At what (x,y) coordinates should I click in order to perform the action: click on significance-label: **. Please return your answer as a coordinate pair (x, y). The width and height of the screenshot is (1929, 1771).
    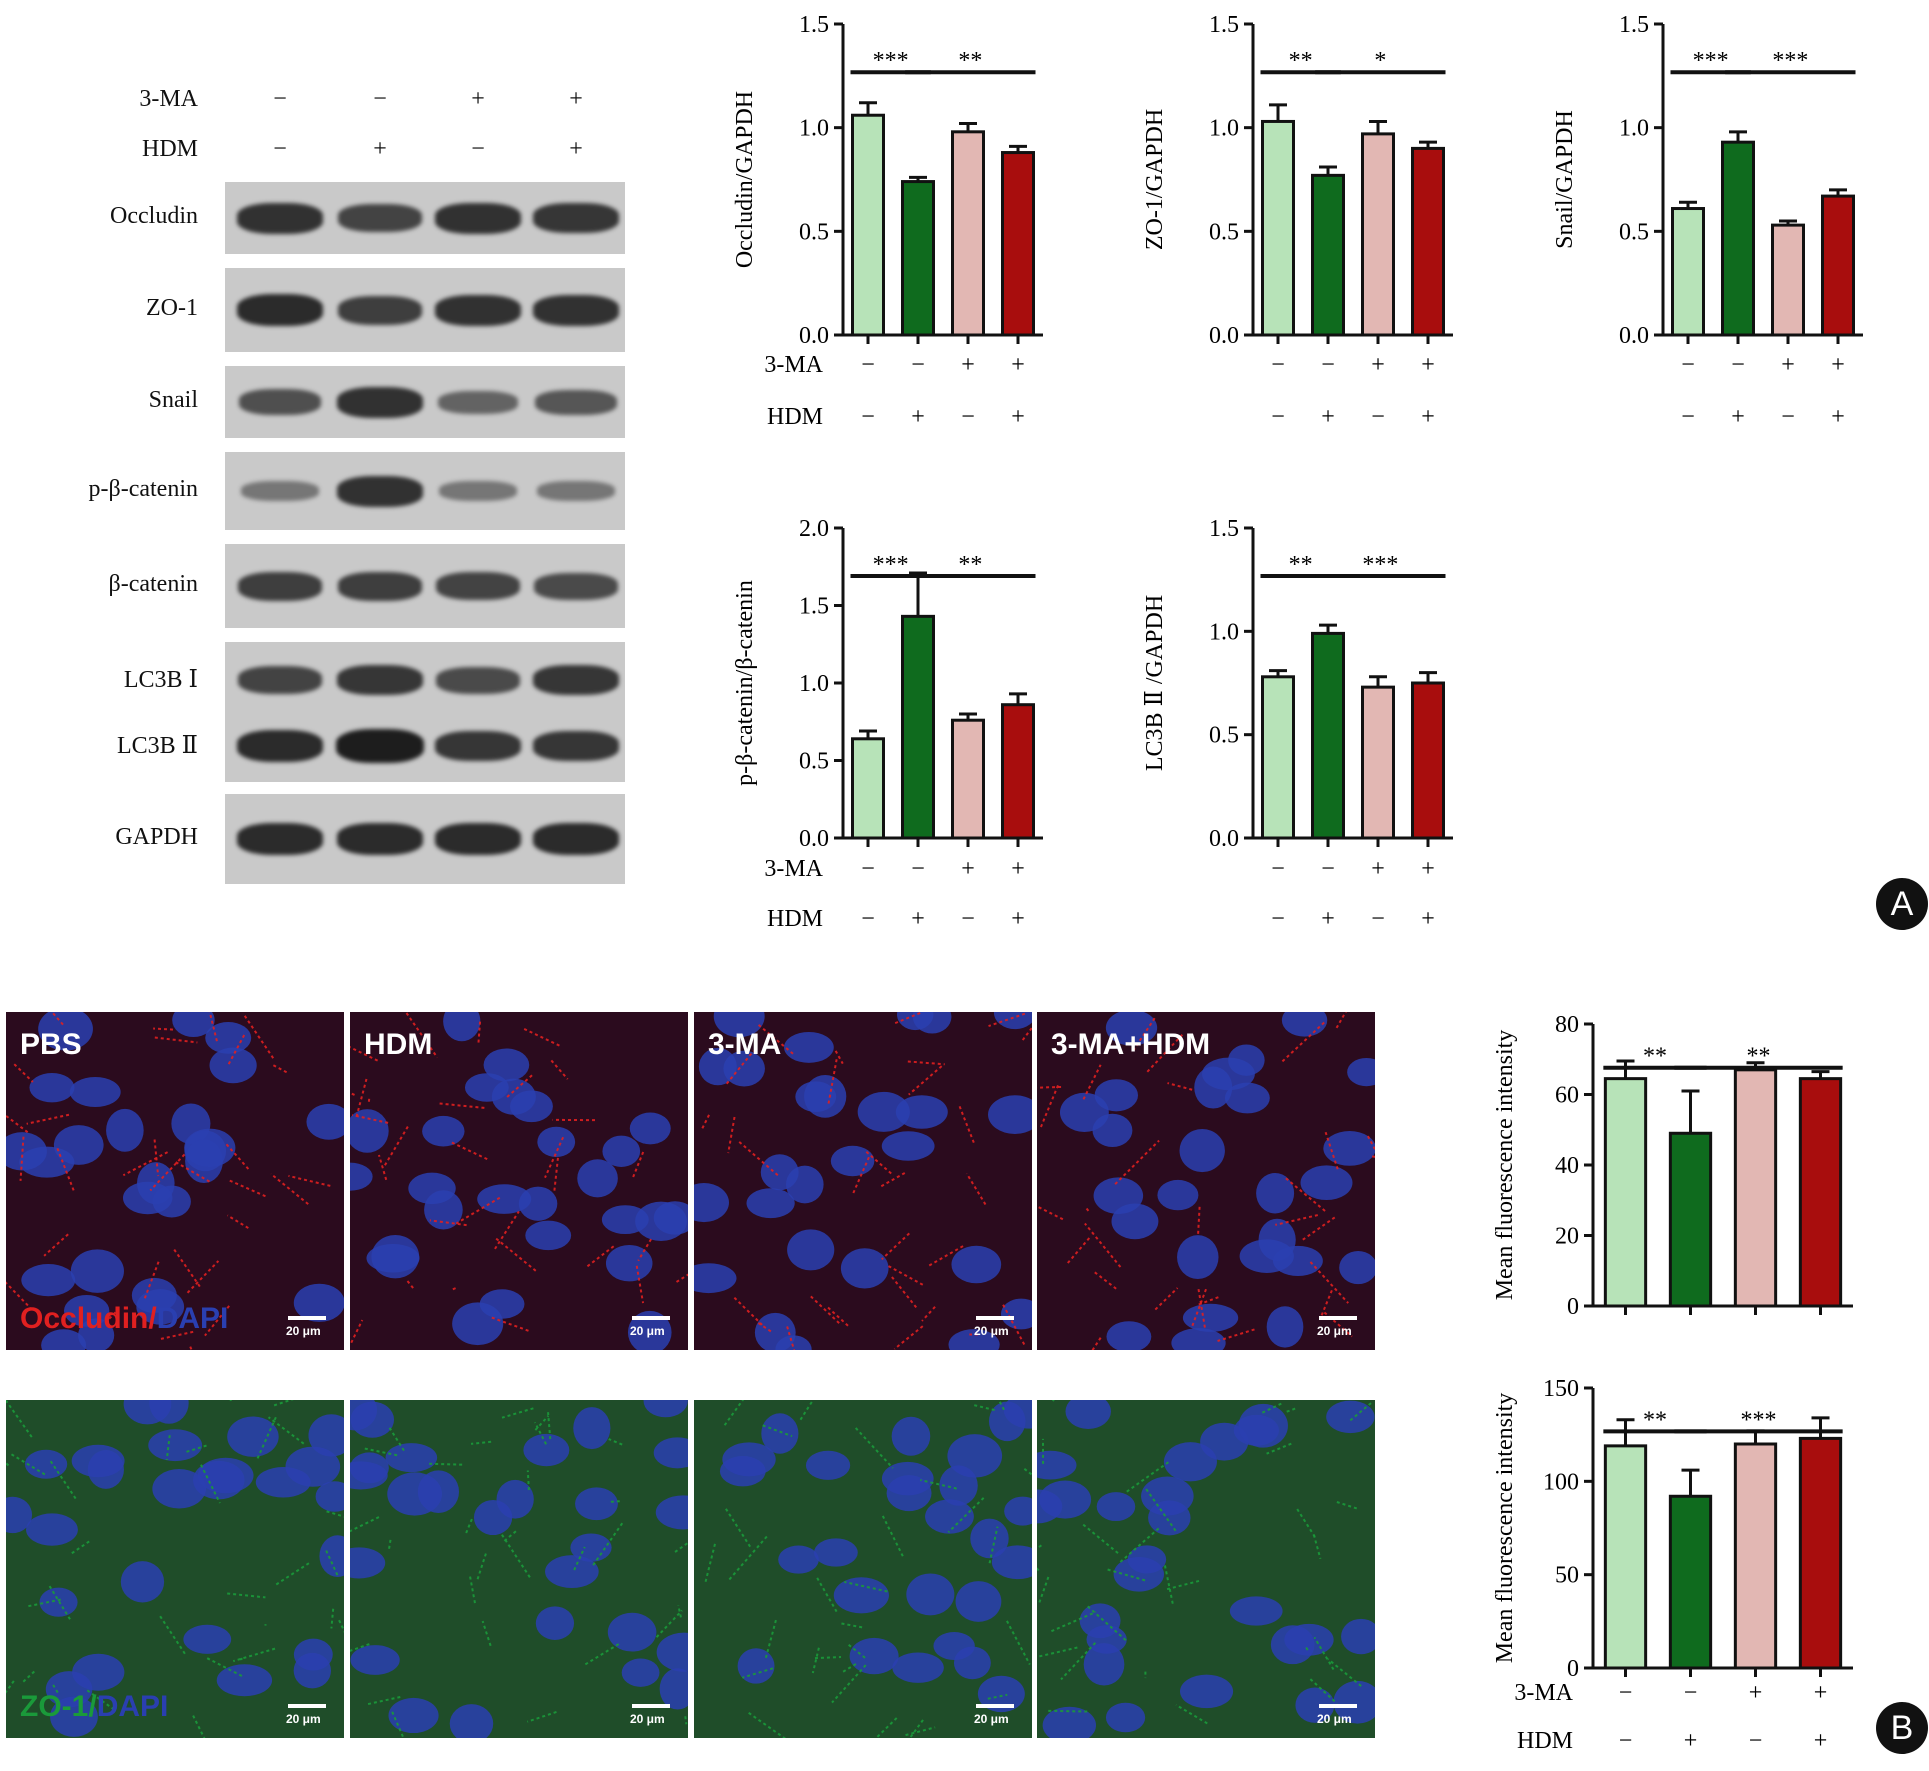
    Looking at the image, I should click on (970, 565).